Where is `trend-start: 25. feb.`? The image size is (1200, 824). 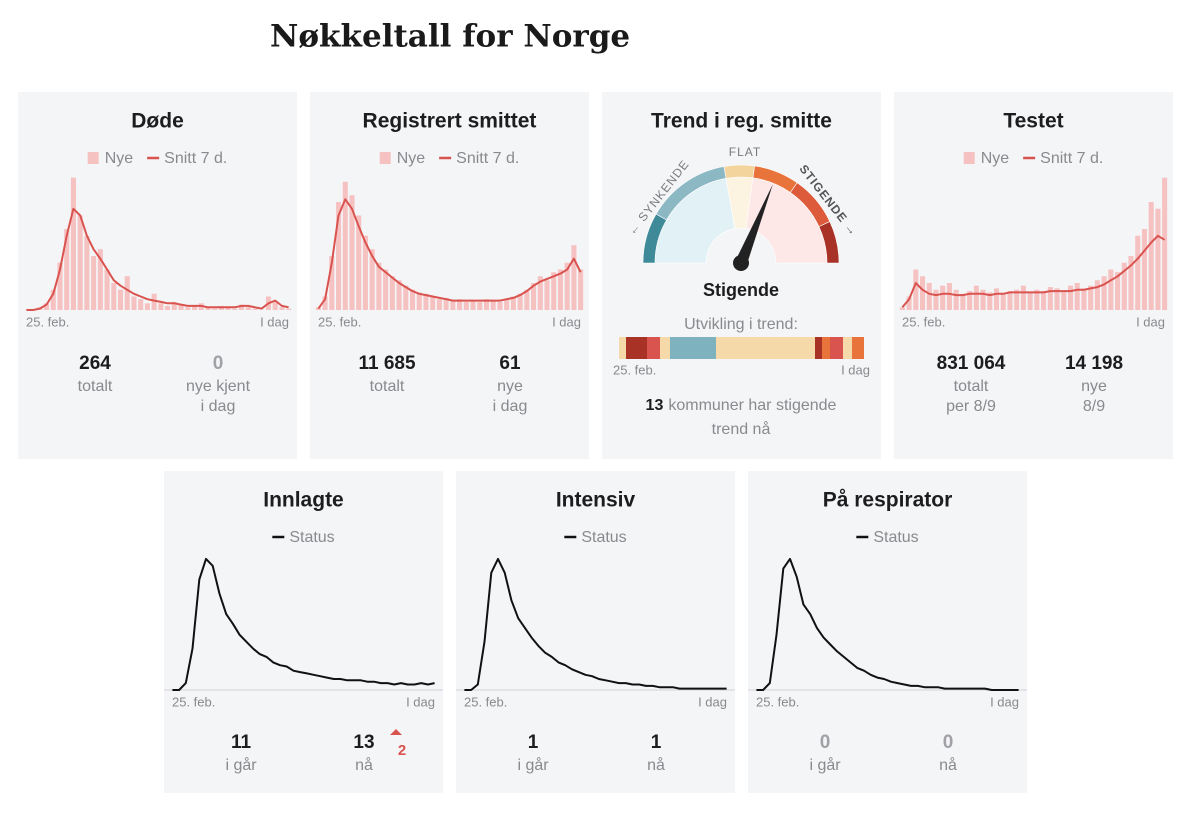
trend-start: 25. feb. is located at coordinates (634, 369).